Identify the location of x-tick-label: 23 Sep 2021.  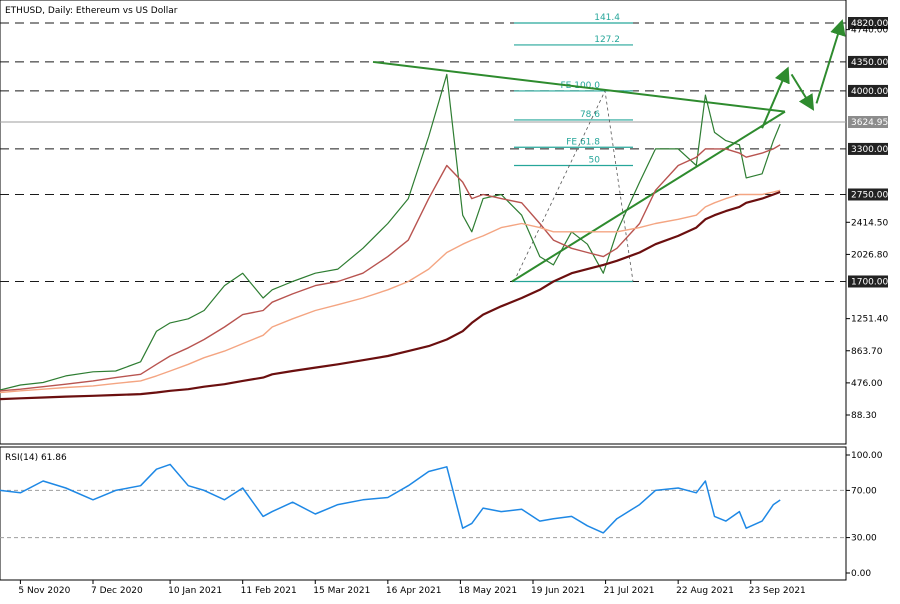
(777, 591).